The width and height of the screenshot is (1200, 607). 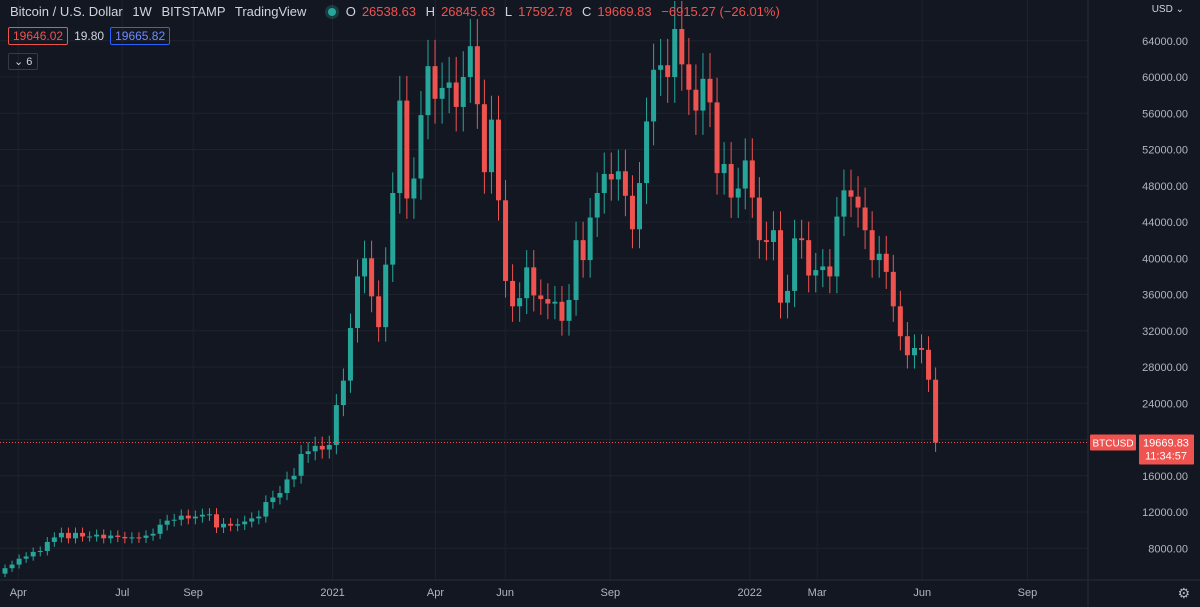 I want to click on source-label: TradingView, so click(x=270, y=11).